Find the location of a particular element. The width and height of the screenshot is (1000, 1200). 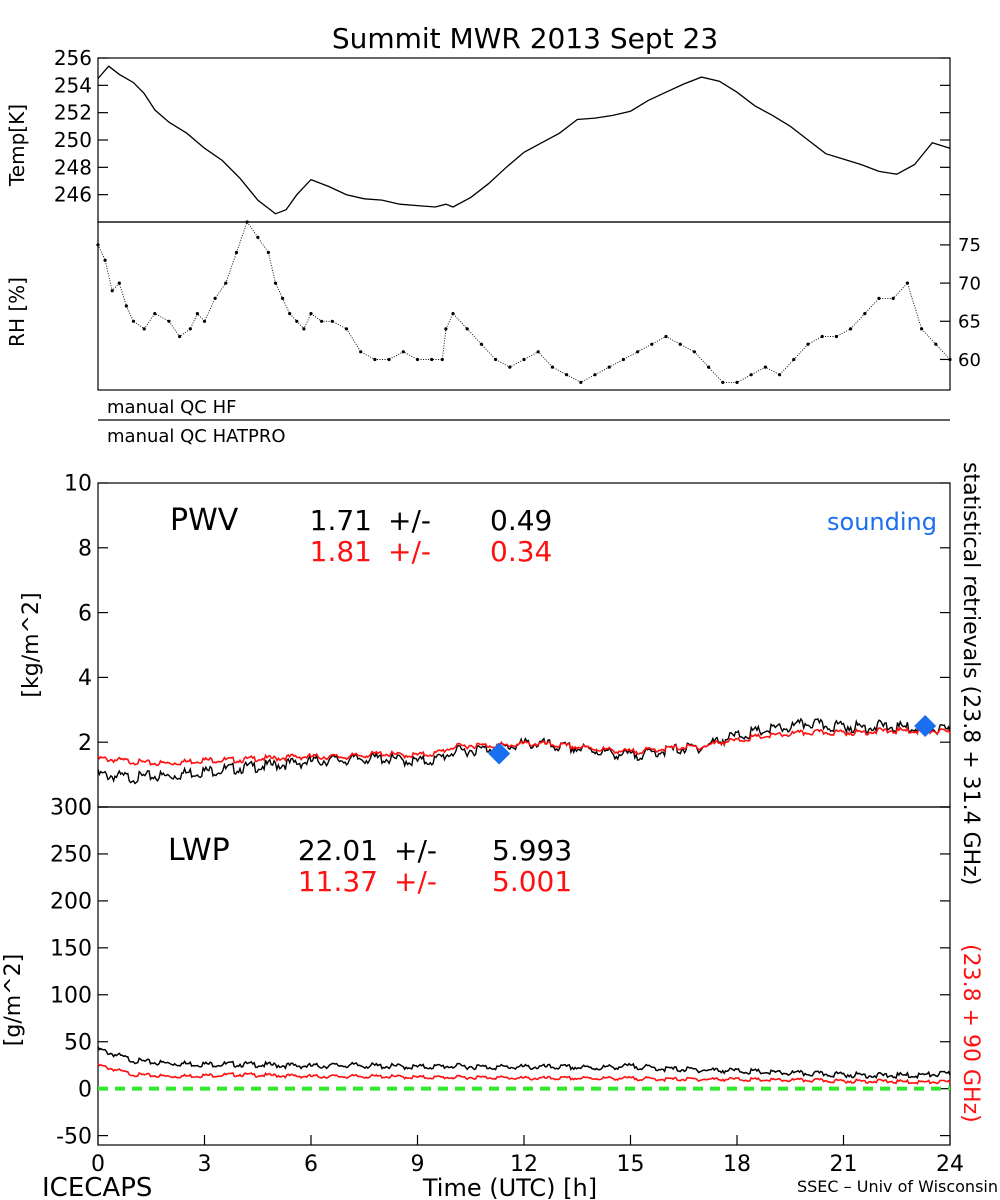

y-tick-label: 8 is located at coordinates (85, 549).